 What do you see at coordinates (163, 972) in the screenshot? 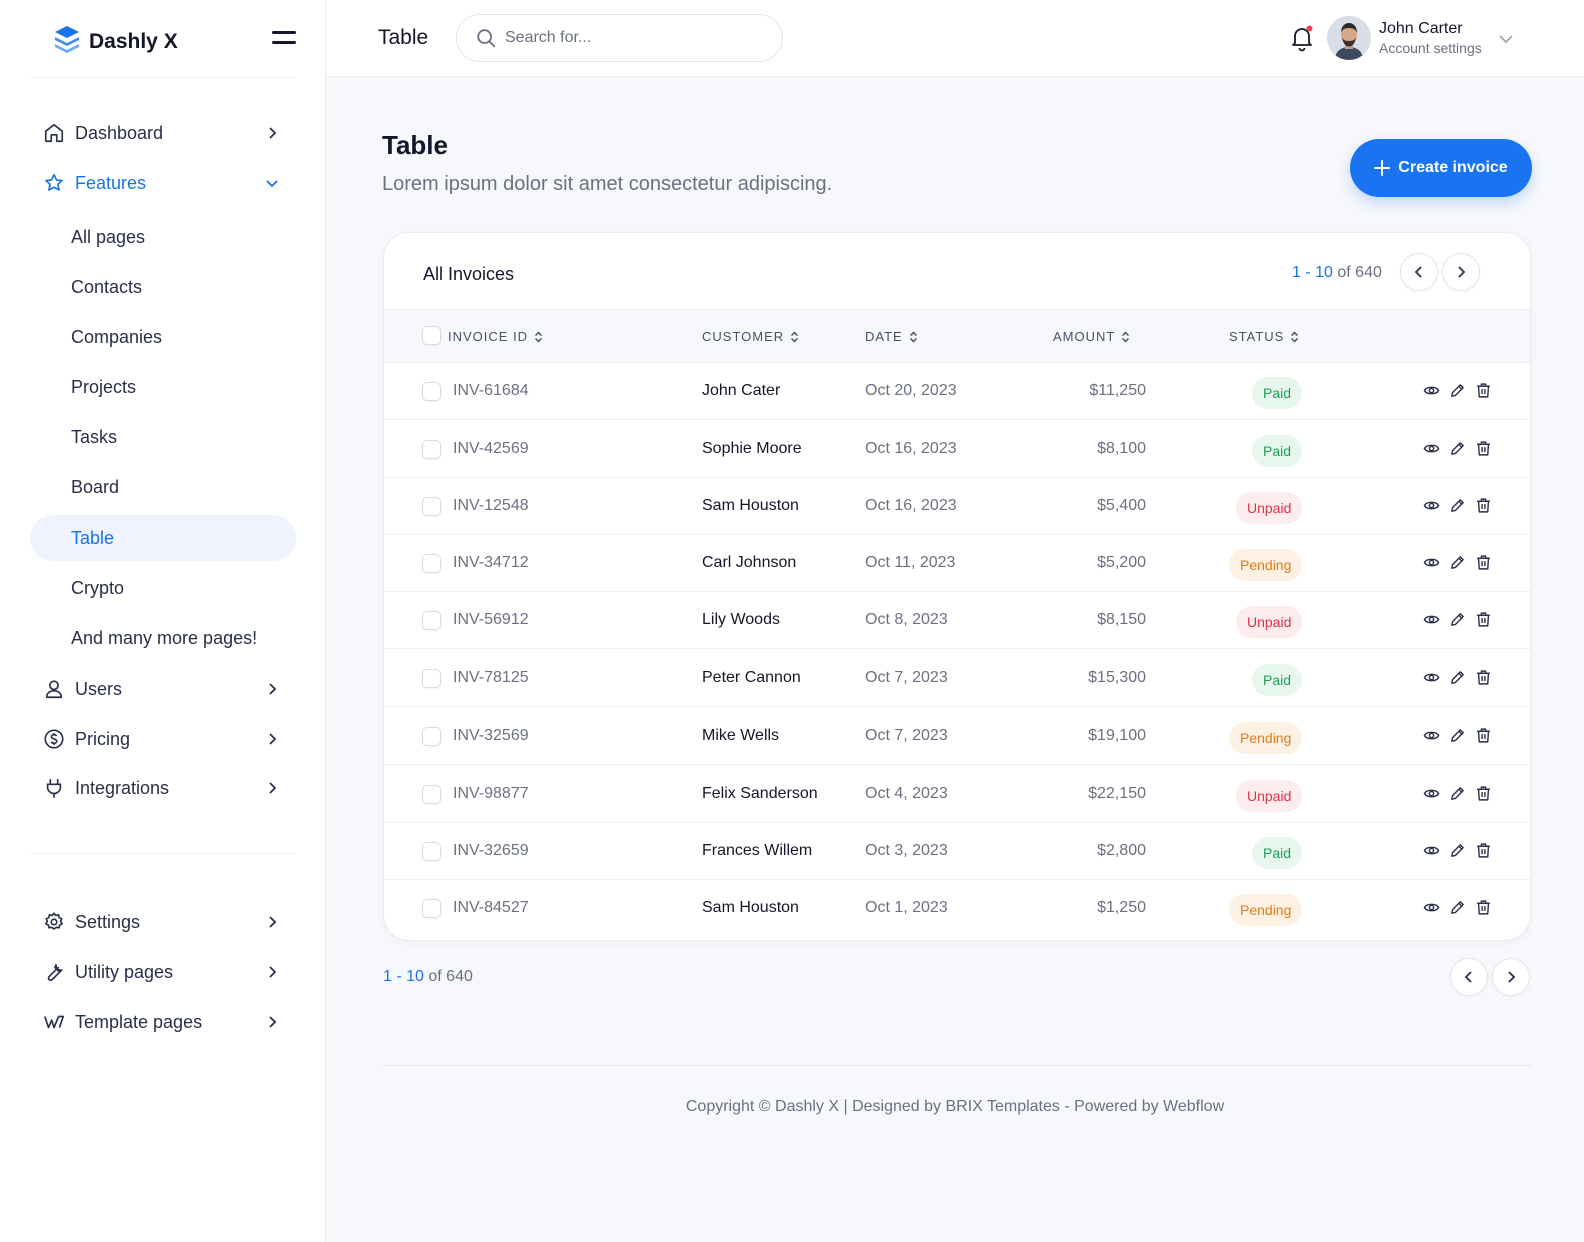
I see `sidebar-item-utility-pages: Utility pages` at bounding box center [163, 972].